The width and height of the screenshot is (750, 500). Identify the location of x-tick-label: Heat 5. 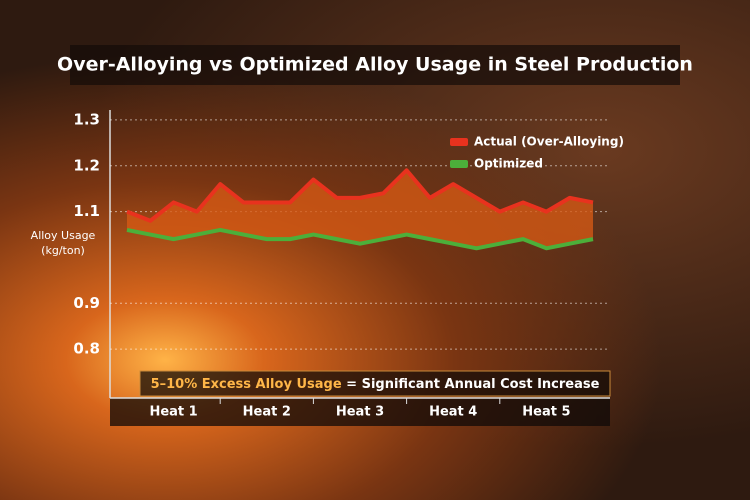
(546, 412).